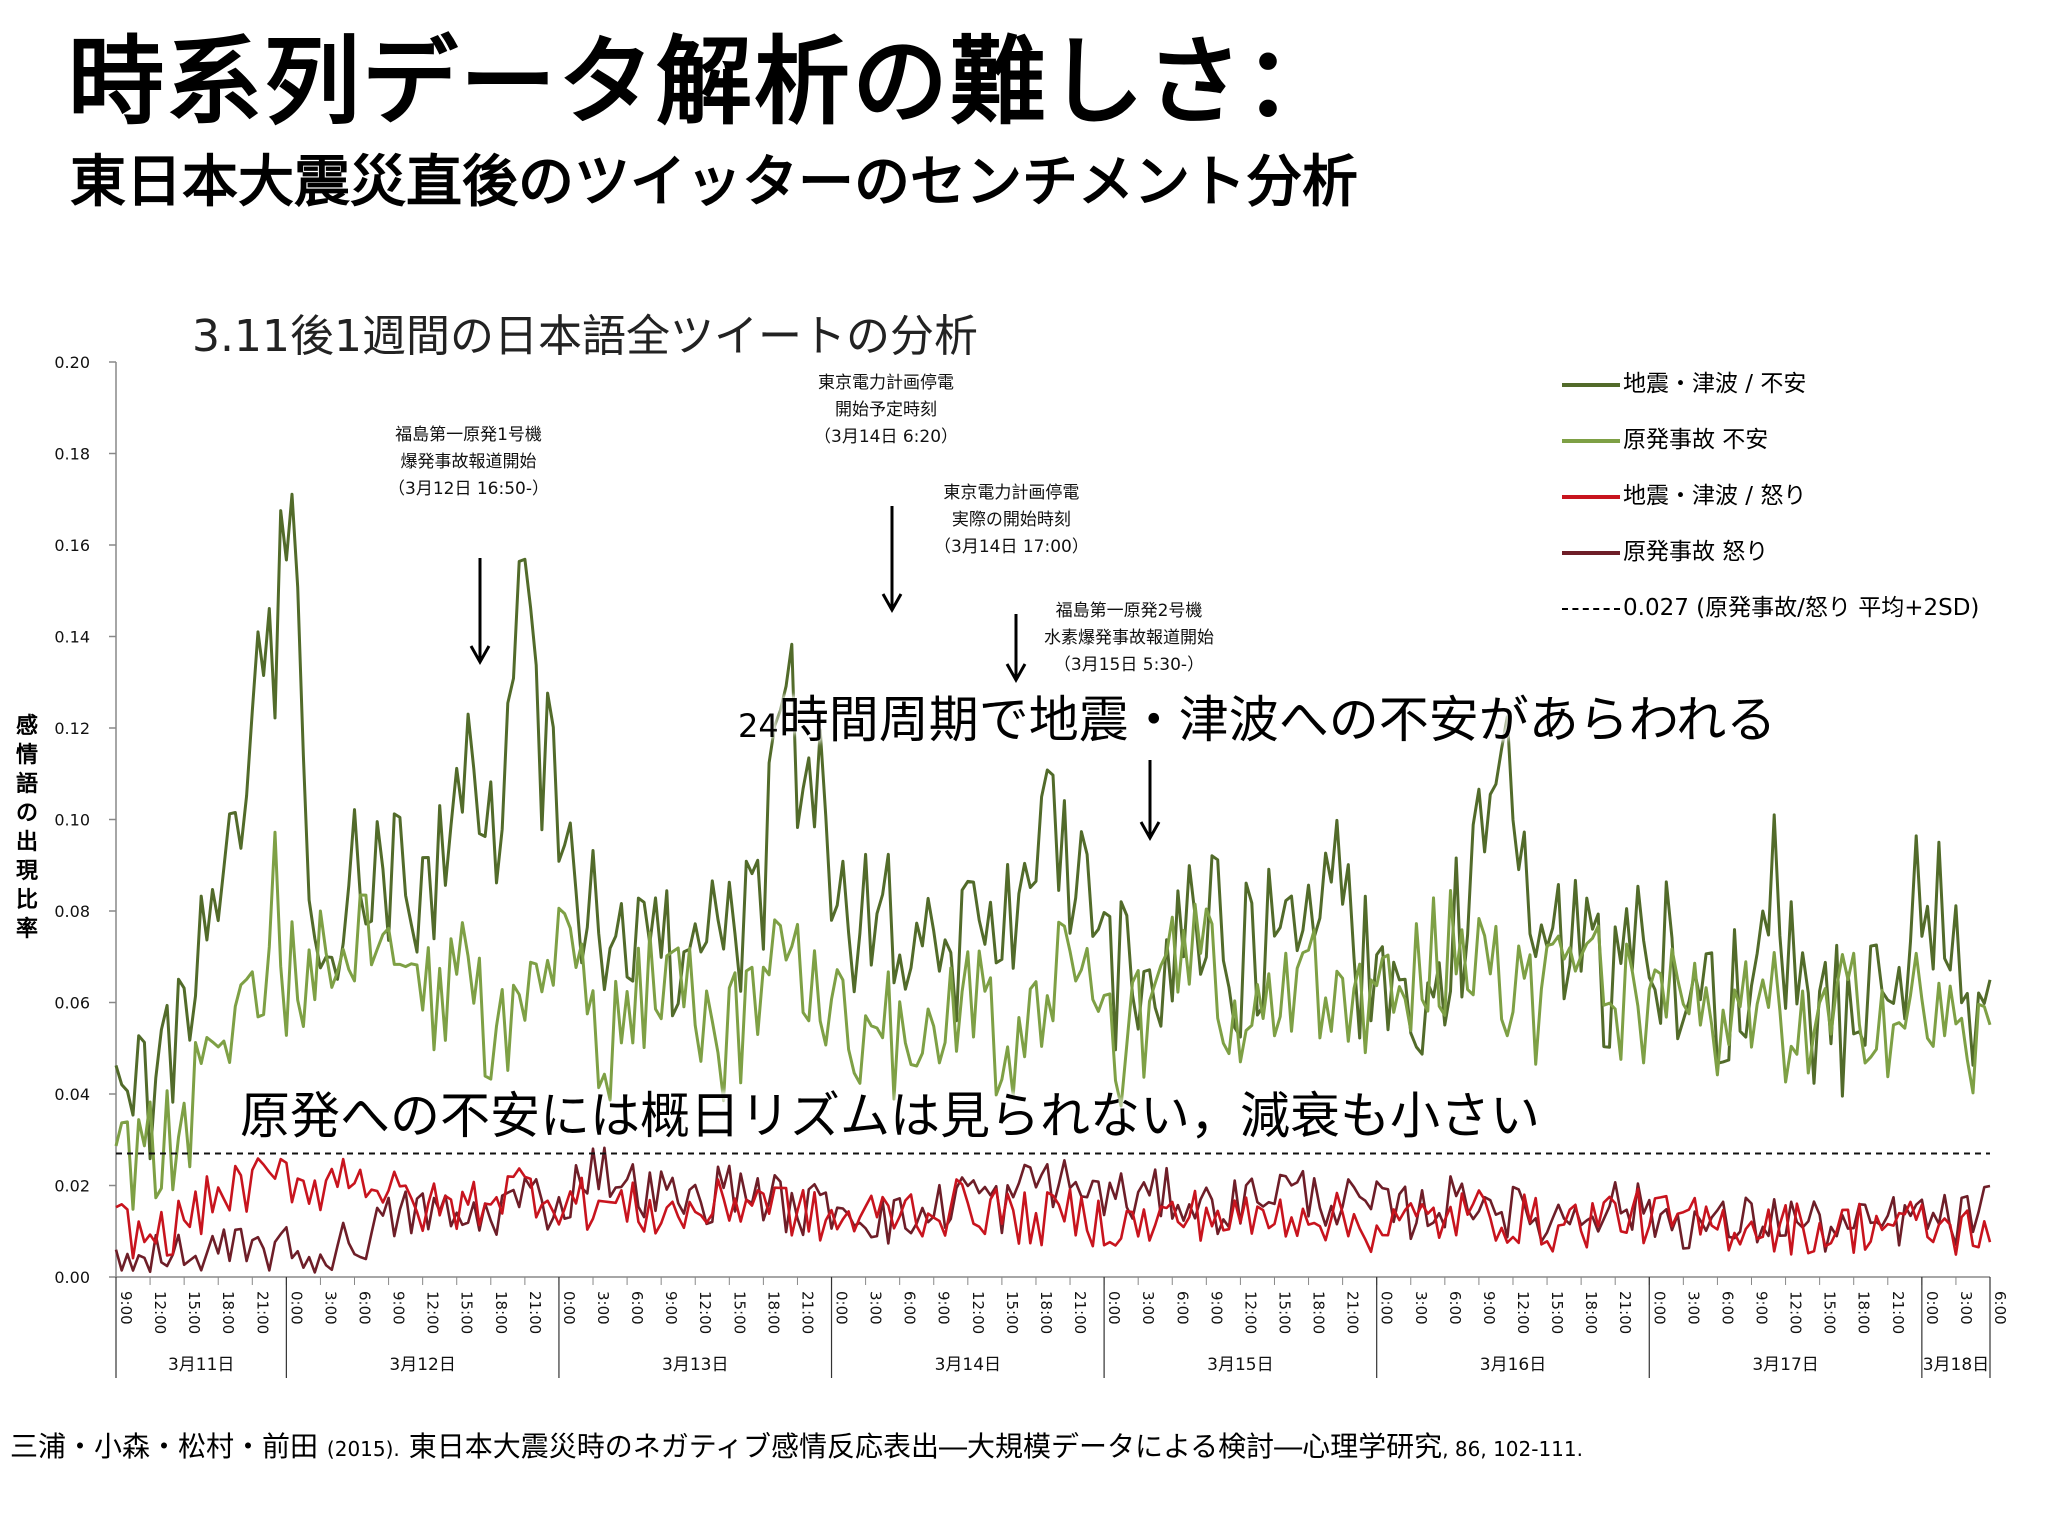 This screenshot has width=2048, height=1536. What do you see at coordinates (363, 1449) in the screenshot?
I see `citation-year: (2015).` at bounding box center [363, 1449].